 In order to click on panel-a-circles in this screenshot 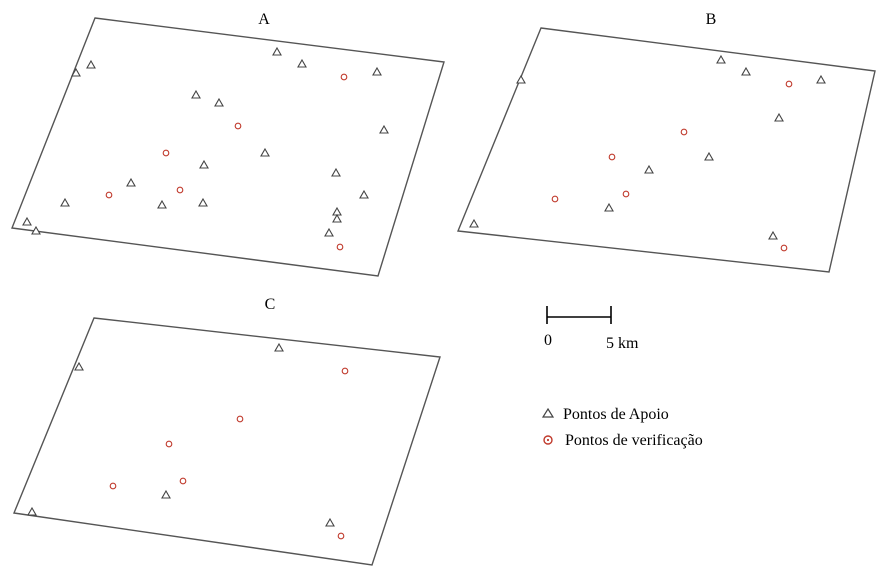, I will do `click(226, 162)`.